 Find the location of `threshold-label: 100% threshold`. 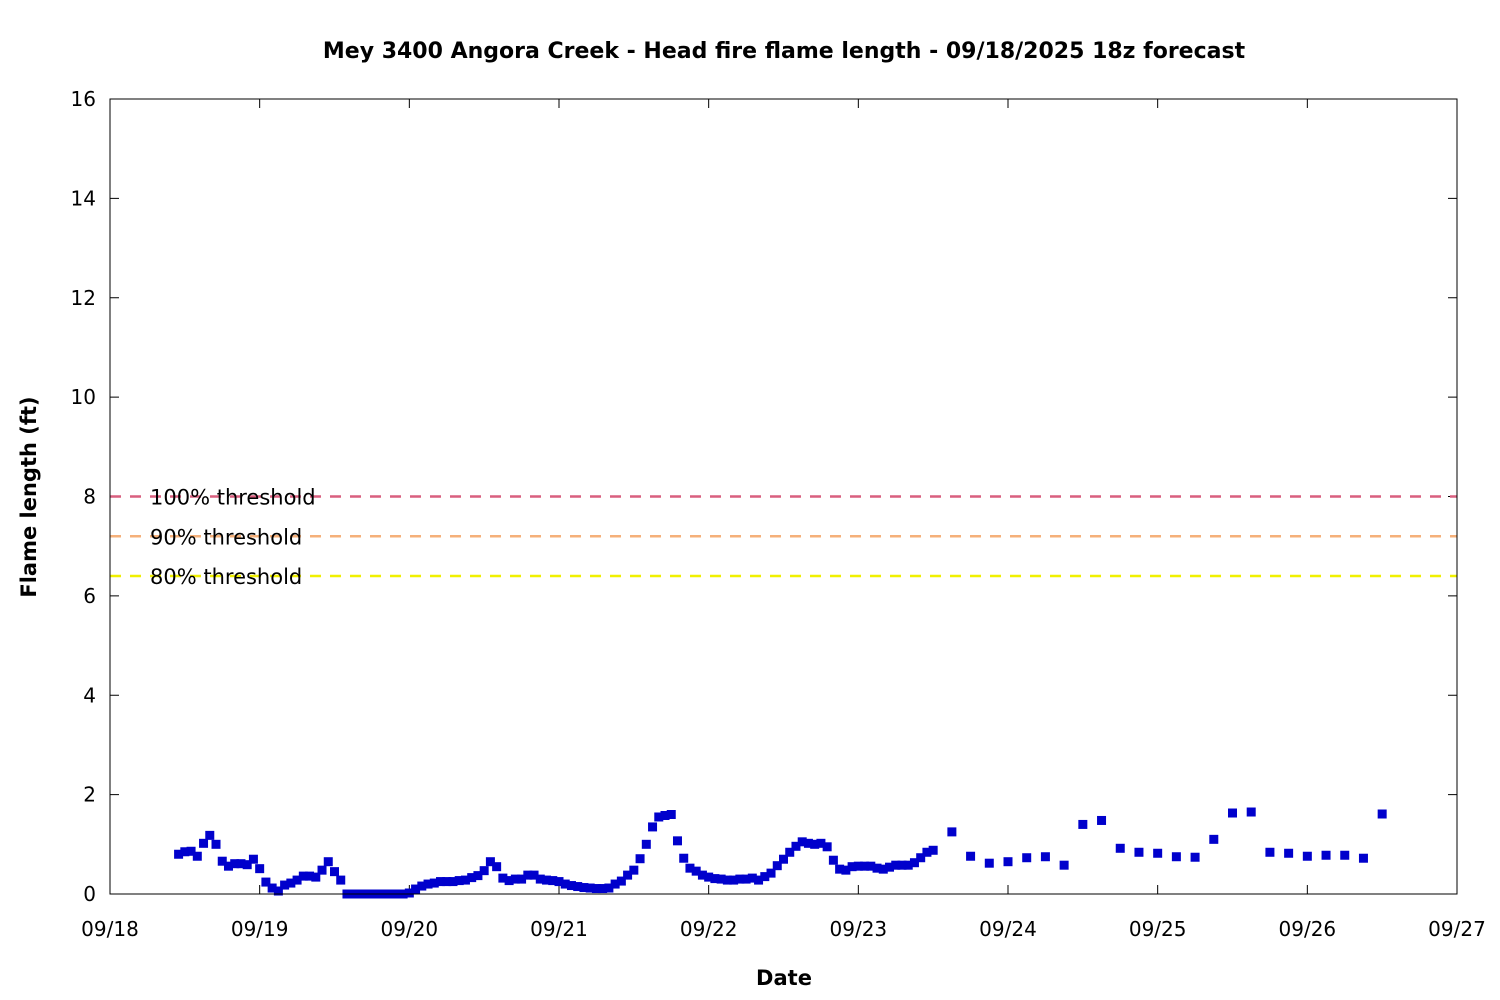

threshold-label: 100% threshold is located at coordinates (233, 498).